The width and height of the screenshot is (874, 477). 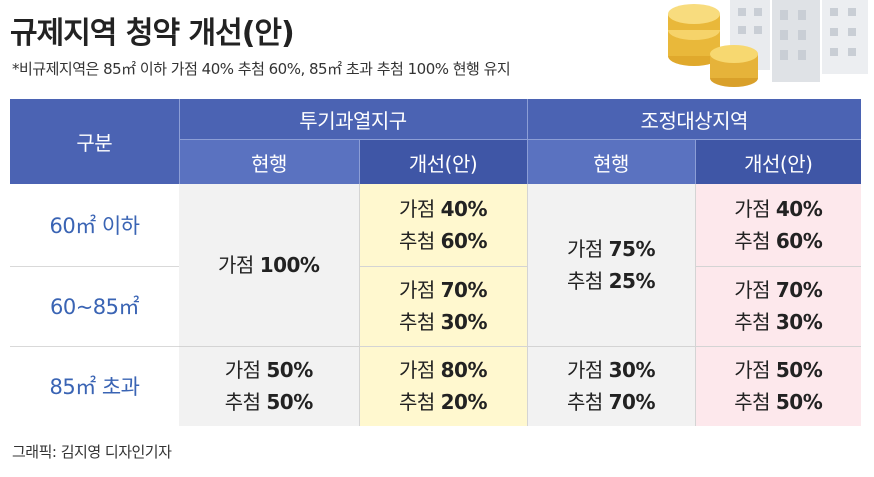 What do you see at coordinates (269, 265) in the screenshot?
I see `g1-current-merged-cell: 가점 100%` at bounding box center [269, 265].